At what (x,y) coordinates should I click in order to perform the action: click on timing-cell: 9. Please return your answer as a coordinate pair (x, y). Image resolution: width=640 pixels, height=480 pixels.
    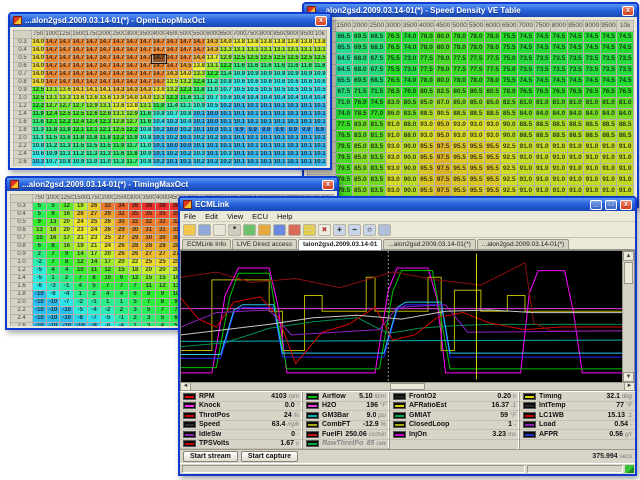
    Looking at the image, I should click on (39, 222).